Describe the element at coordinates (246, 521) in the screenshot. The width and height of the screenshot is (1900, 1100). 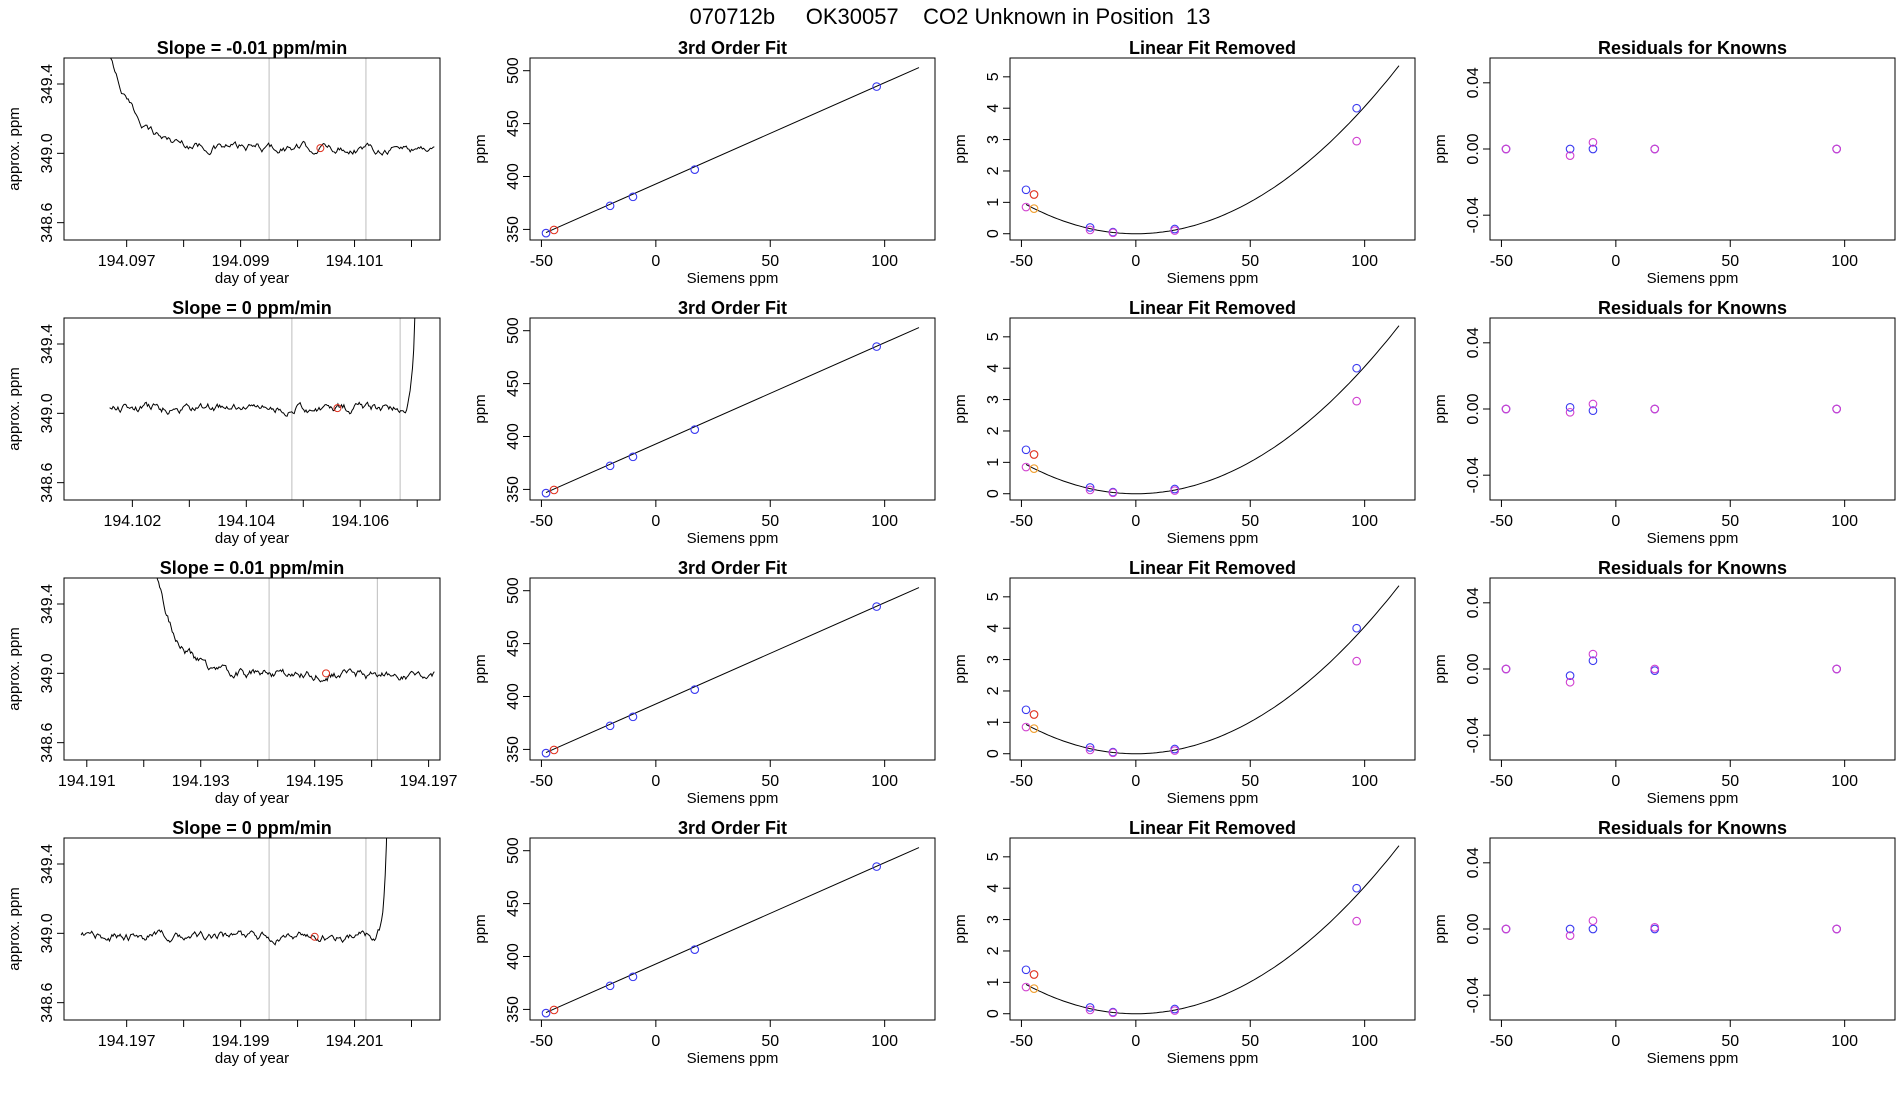
I see `x-tick-label: 194.104` at that location.